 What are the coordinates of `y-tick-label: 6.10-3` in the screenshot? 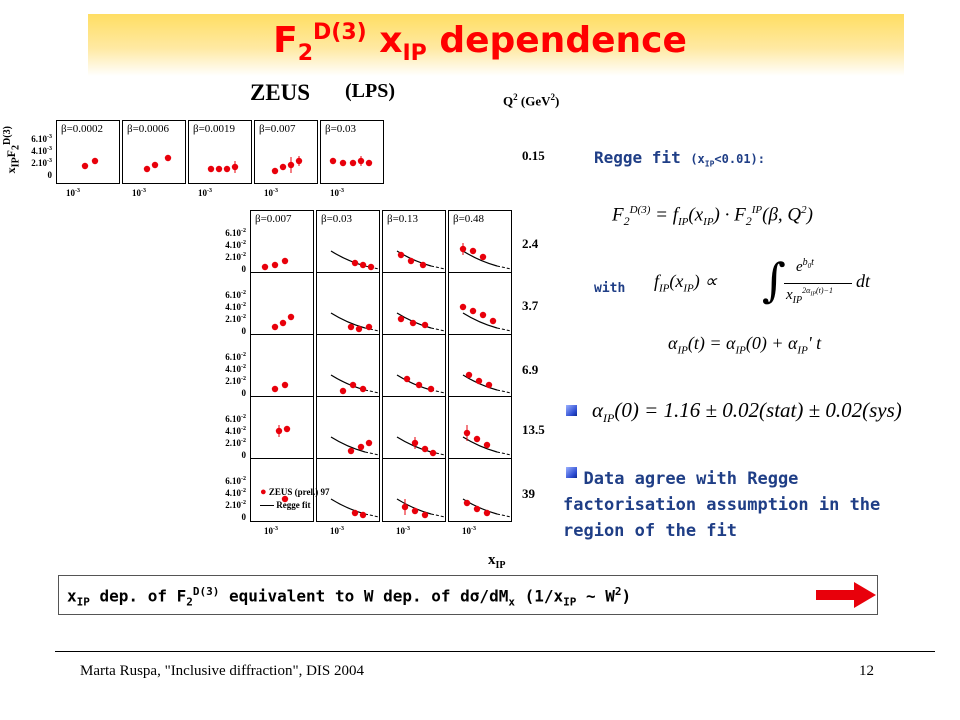 It's located at (41, 139).